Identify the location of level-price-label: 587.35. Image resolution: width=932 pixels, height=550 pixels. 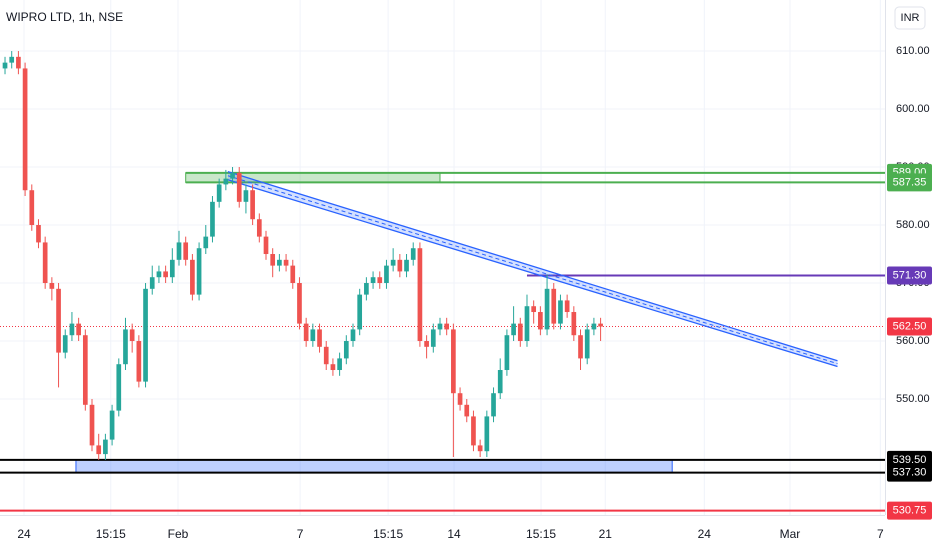
(910, 182).